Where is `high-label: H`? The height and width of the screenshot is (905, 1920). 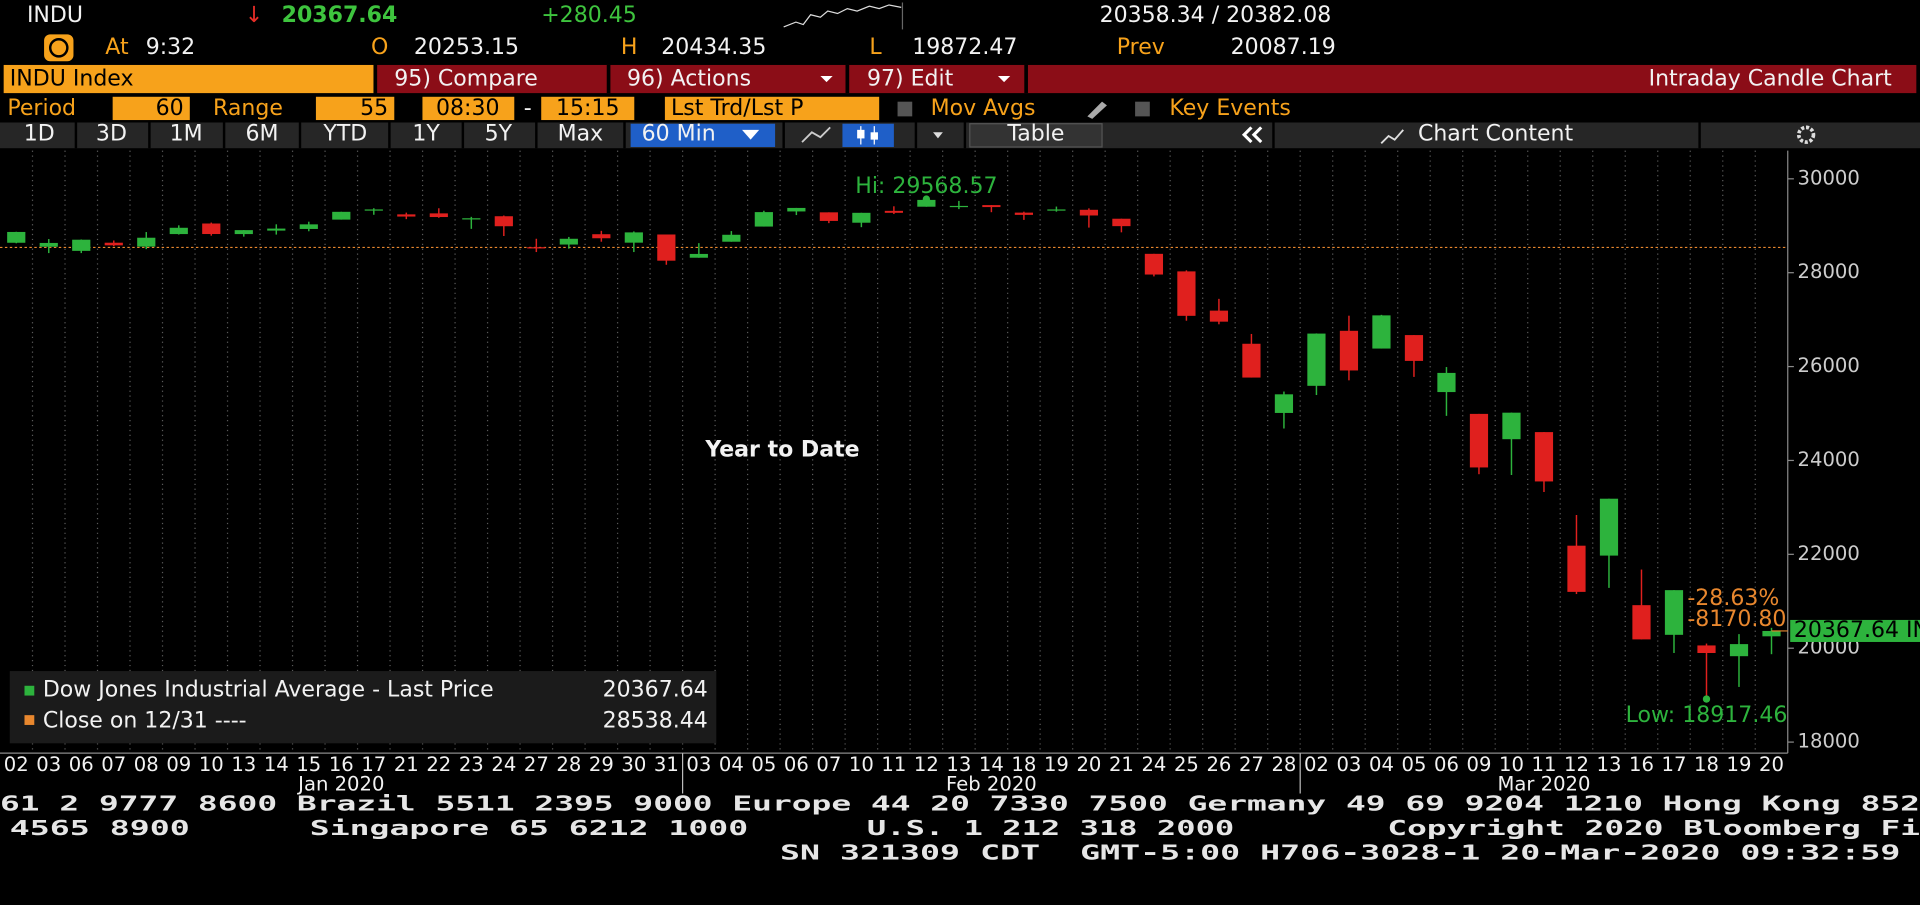 high-label: H is located at coordinates (629, 47).